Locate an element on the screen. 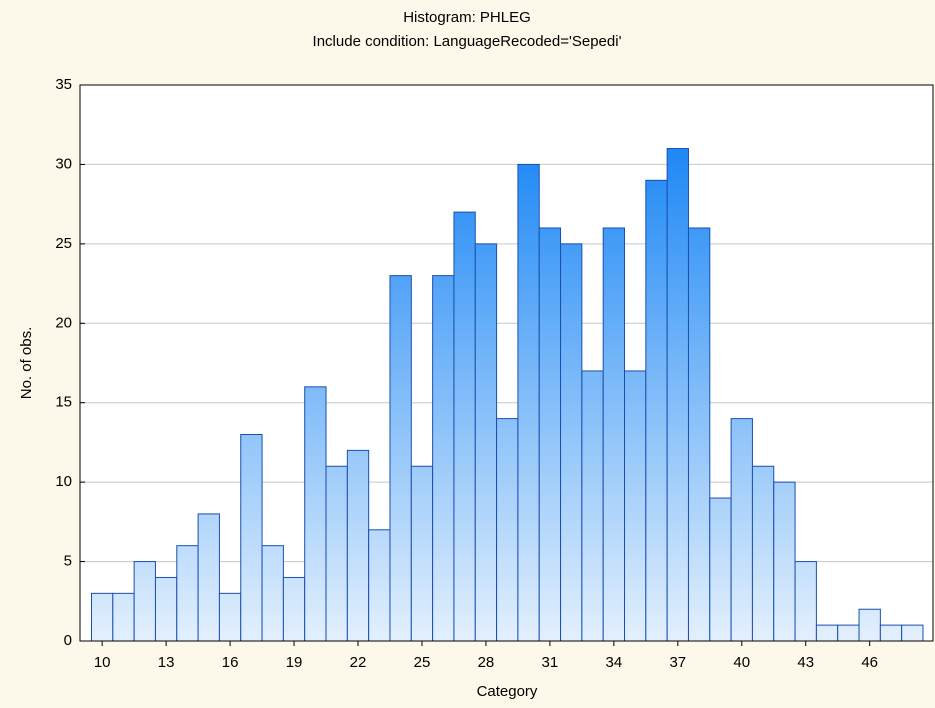  y-tick-label: 15 is located at coordinates (63, 402).